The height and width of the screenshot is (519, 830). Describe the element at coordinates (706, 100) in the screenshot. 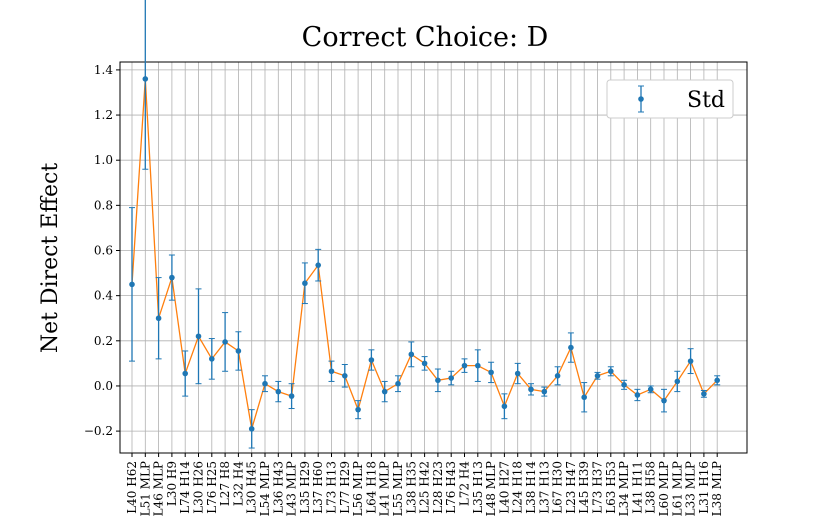

I see `legend-label: Std` at that location.